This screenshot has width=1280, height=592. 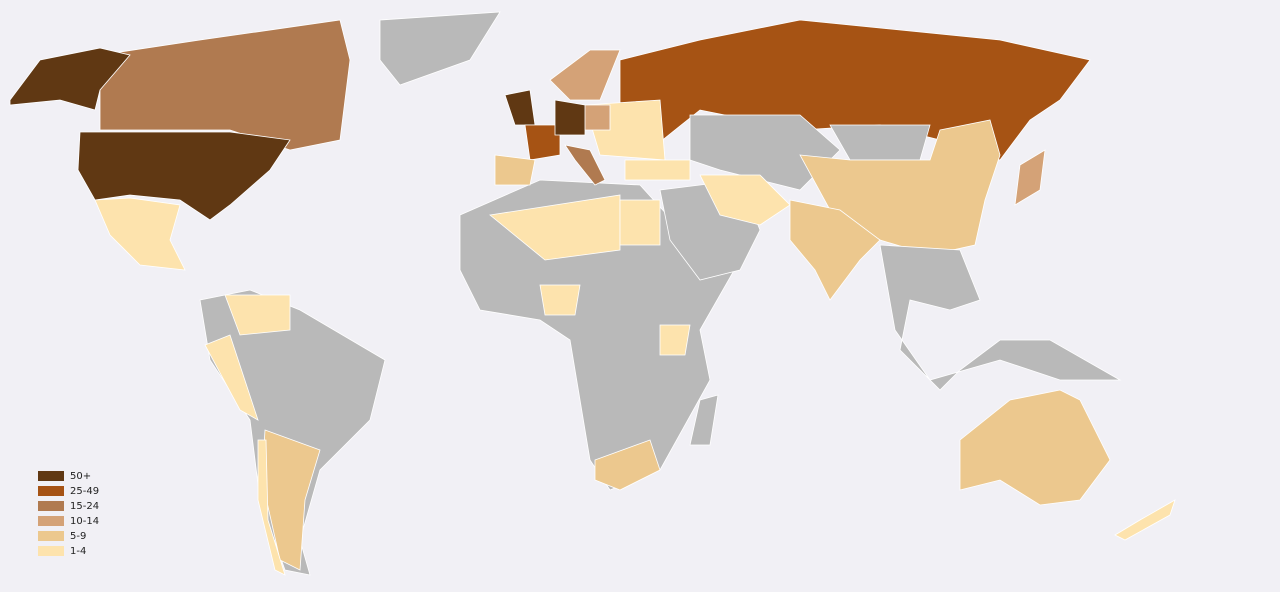 What do you see at coordinates (225, 85) in the screenshot?
I see `canada` at bounding box center [225, 85].